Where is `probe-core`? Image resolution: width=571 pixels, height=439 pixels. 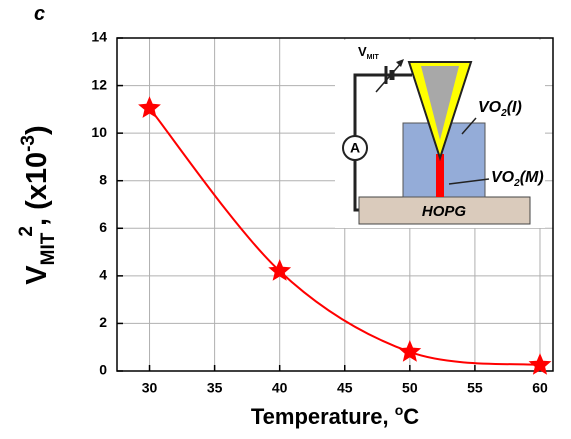
probe-core is located at coordinates (440, 103).